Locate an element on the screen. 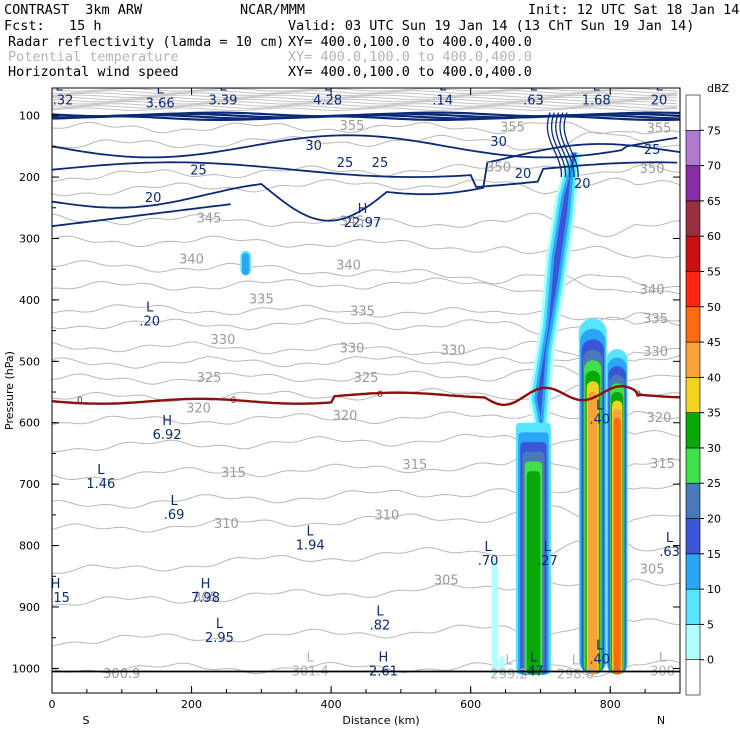  colorbar-label-20: 20 is located at coordinates (714, 519).